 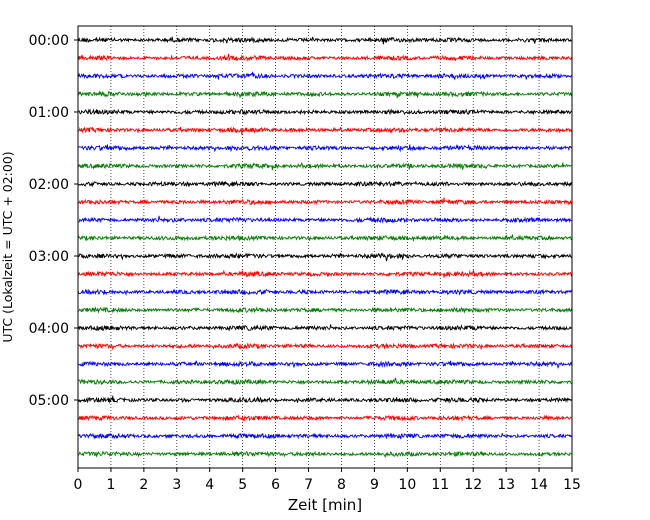 What do you see at coordinates (539, 485) in the screenshot?
I see `x-tick-label-14: 14` at bounding box center [539, 485].